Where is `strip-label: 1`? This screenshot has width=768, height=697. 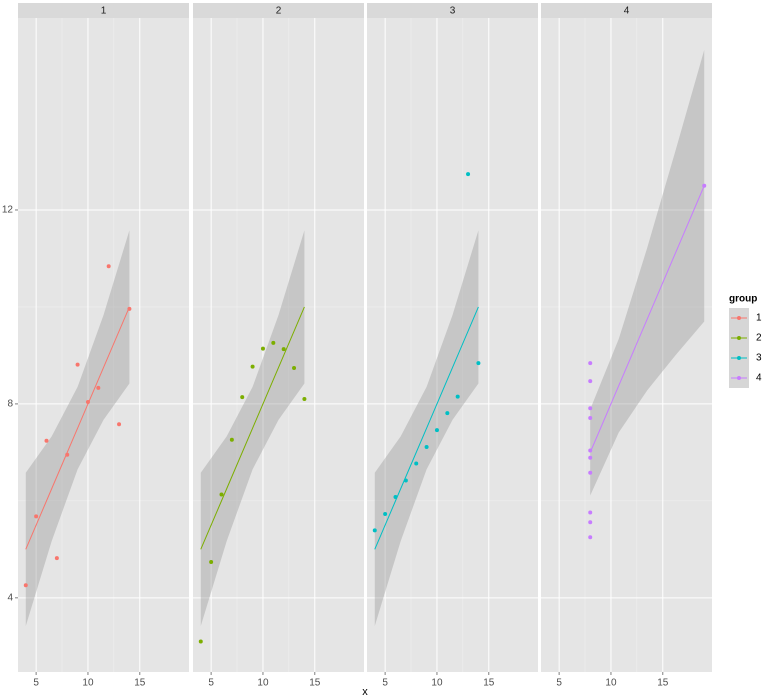 strip-label: 1 is located at coordinates (104, 11).